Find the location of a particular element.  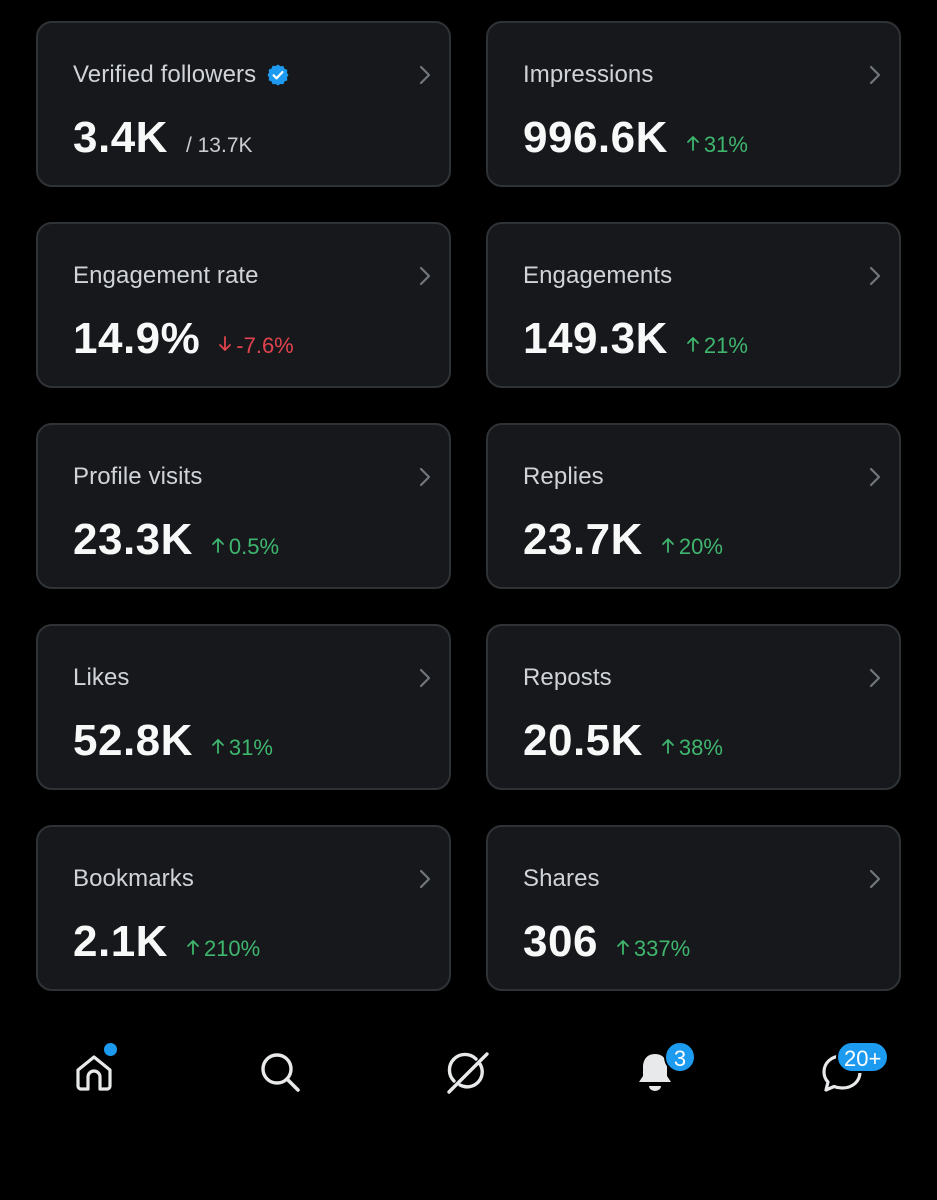

home-notification-dot is located at coordinates (110, 1049).